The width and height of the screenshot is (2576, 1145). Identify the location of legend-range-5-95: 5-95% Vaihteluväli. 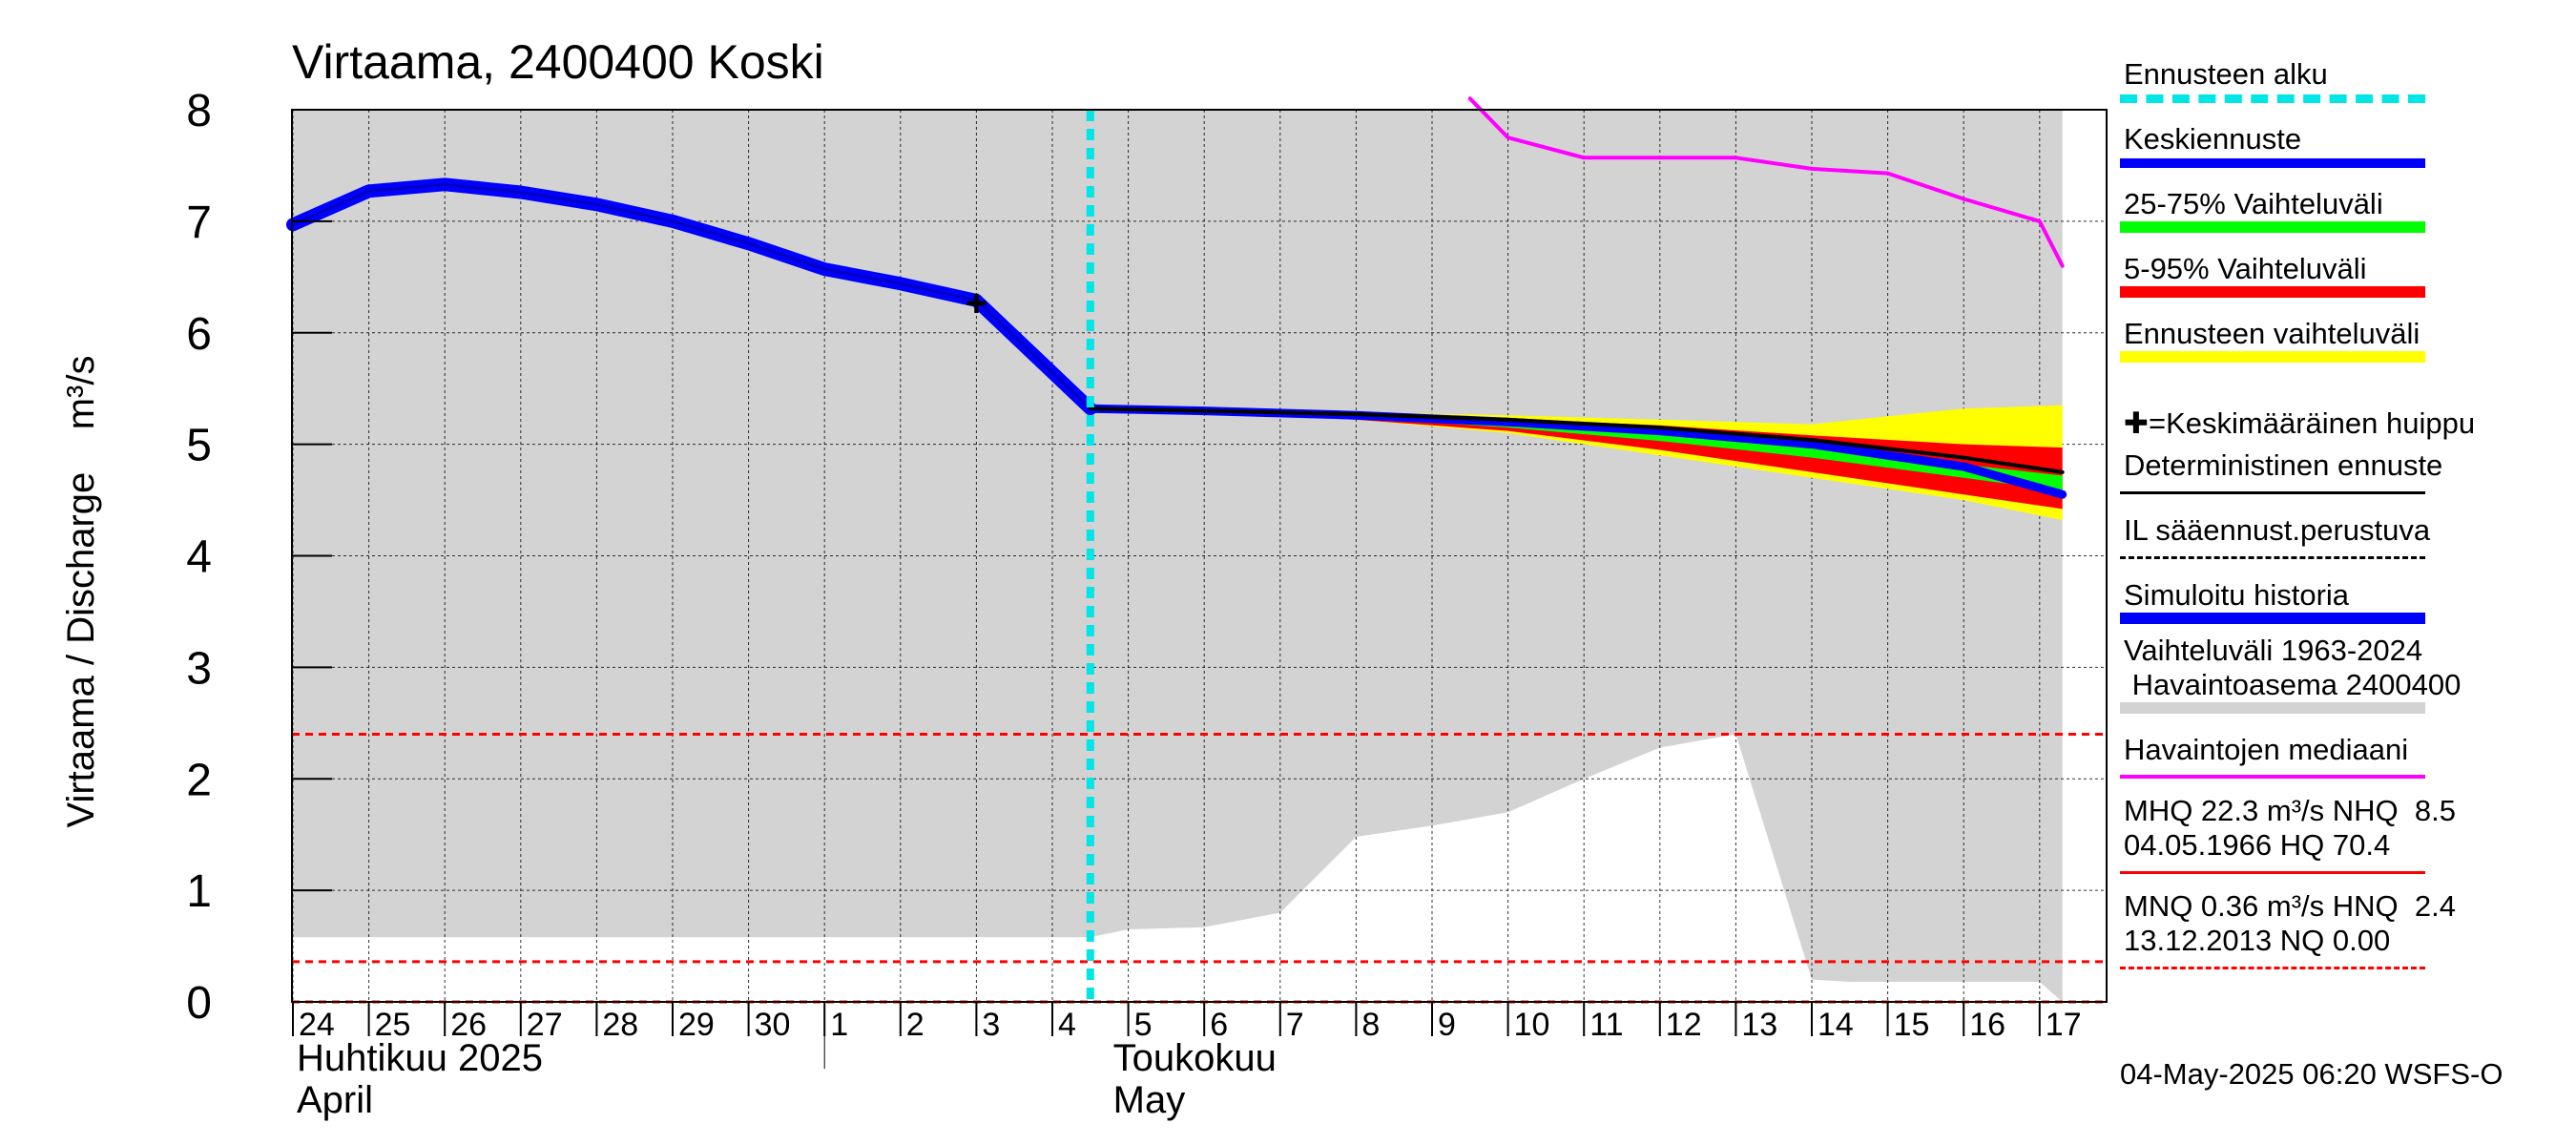
(2344, 265).